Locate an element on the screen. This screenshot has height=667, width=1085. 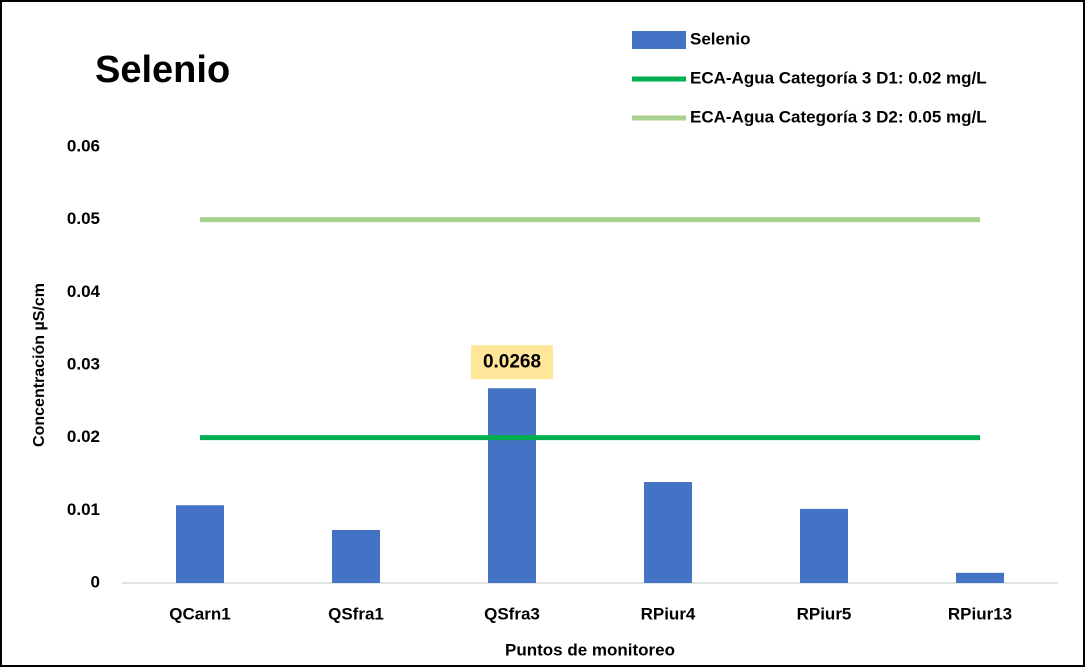
legend-label: ECA-Agua Categoría 3 D2: 0.05 mg/L is located at coordinates (838, 116).